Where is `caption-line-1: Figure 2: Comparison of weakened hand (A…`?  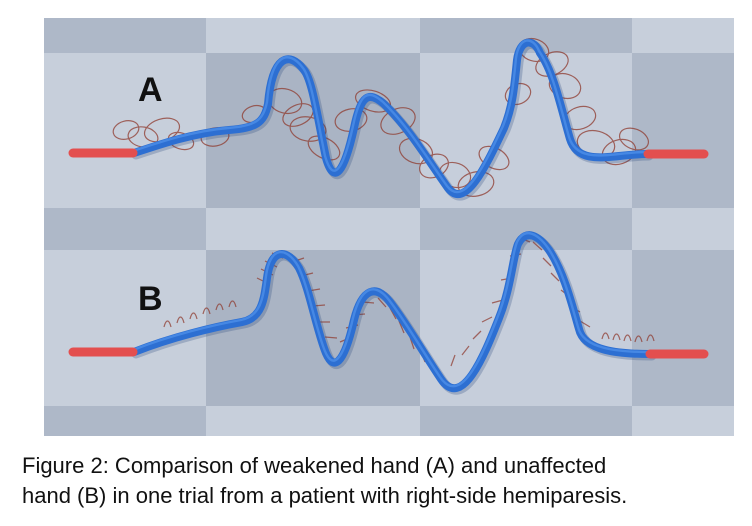 caption-line-1: Figure 2: Comparison of weakened hand (A… is located at coordinates (314, 465).